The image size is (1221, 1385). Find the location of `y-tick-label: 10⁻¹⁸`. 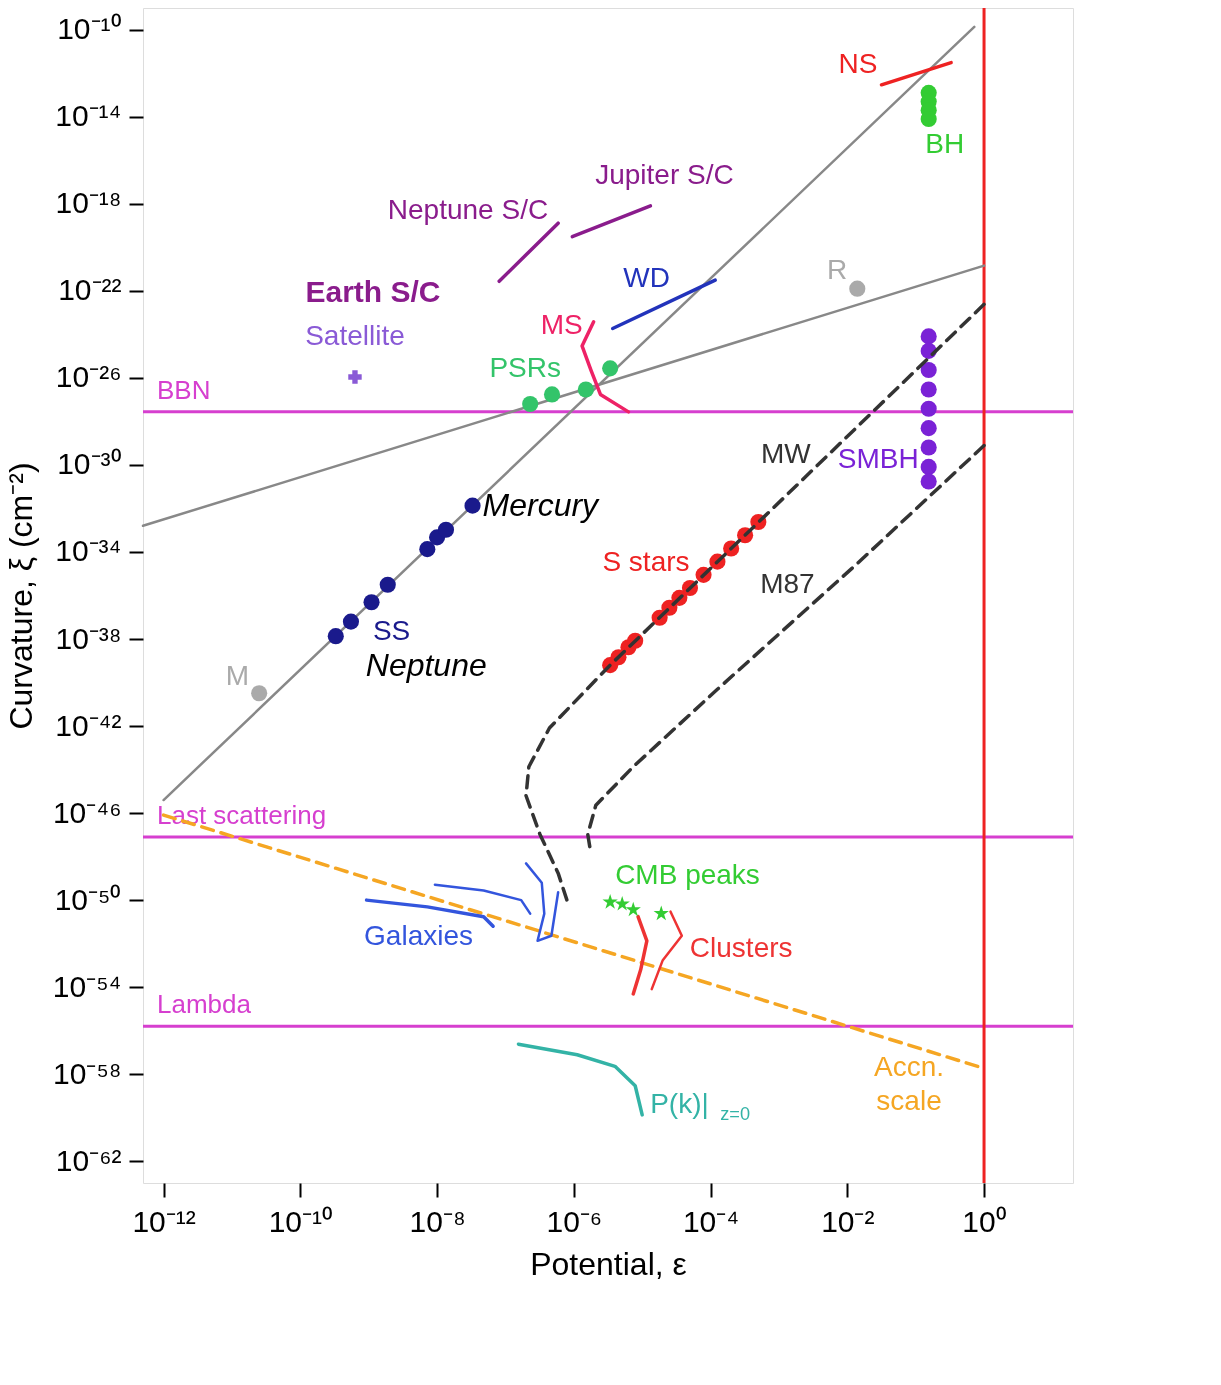

y-tick-label: 10⁻¹⁸ is located at coordinates (88, 203).